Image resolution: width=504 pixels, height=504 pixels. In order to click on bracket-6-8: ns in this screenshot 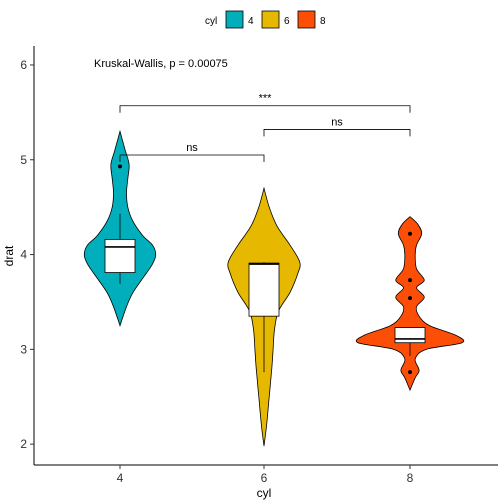, I will do `click(337, 126)`.